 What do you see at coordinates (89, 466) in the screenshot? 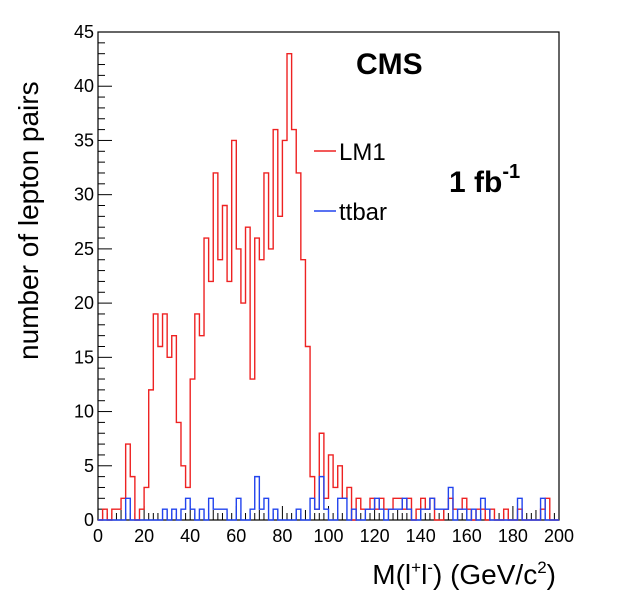
I see `y-tick-label: 5` at bounding box center [89, 466].